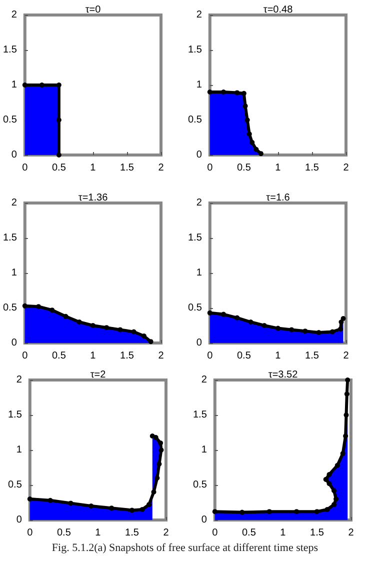  What do you see at coordinates (278, 10) in the screenshot?
I see `chart-title: τ=0.48` at bounding box center [278, 10].